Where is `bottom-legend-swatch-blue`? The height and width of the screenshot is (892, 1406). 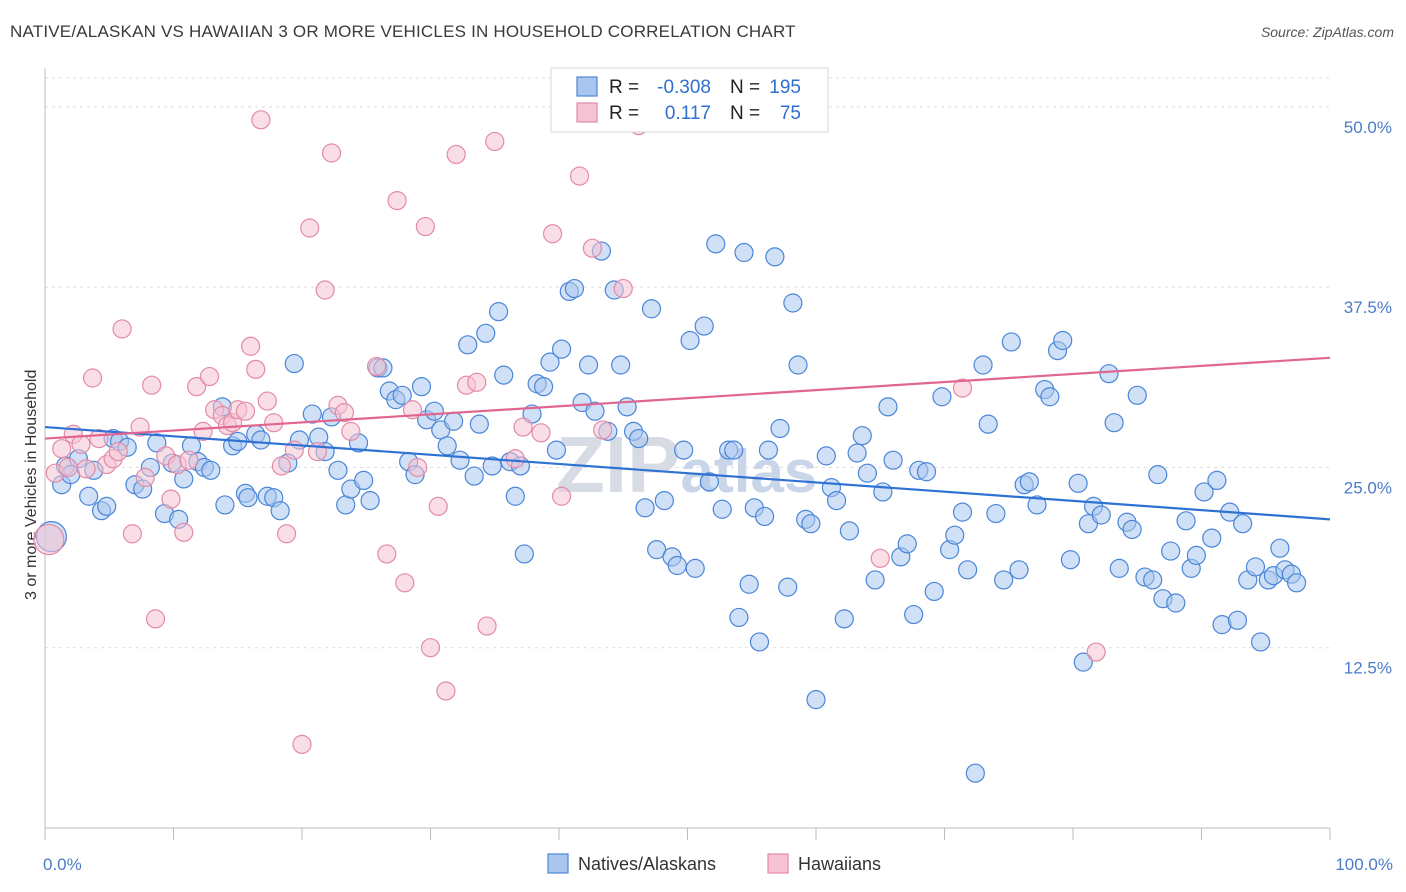 bottom-legend-swatch-blue is located at coordinates (558, 863).